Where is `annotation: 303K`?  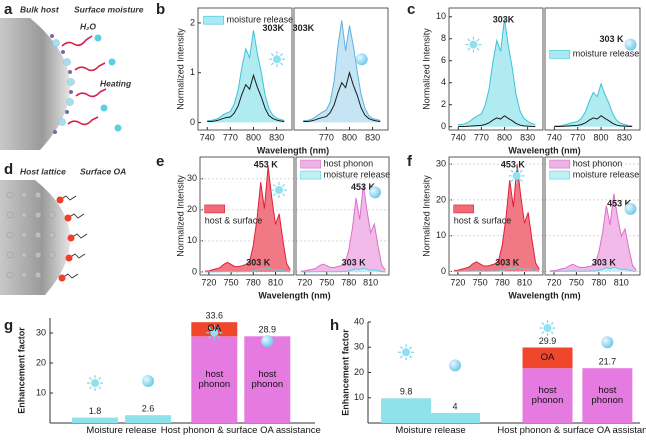 annotation: 303K is located at coordinates (304, 28).